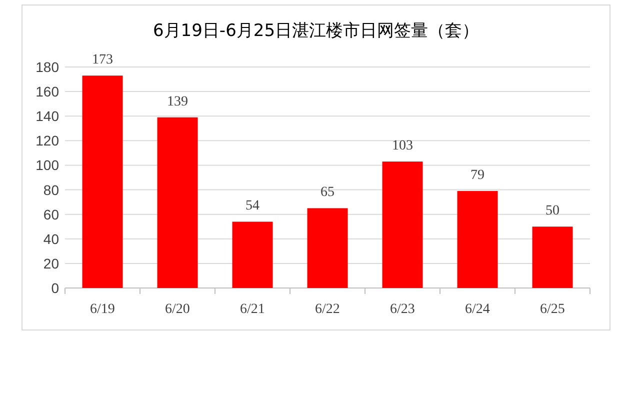 The width and height of the screenshot is (640, 395). What do you see at coordinates (177, 309) in the screenshot?
I see `x-tick-label: 6/20` at bounding box center [177, 309].